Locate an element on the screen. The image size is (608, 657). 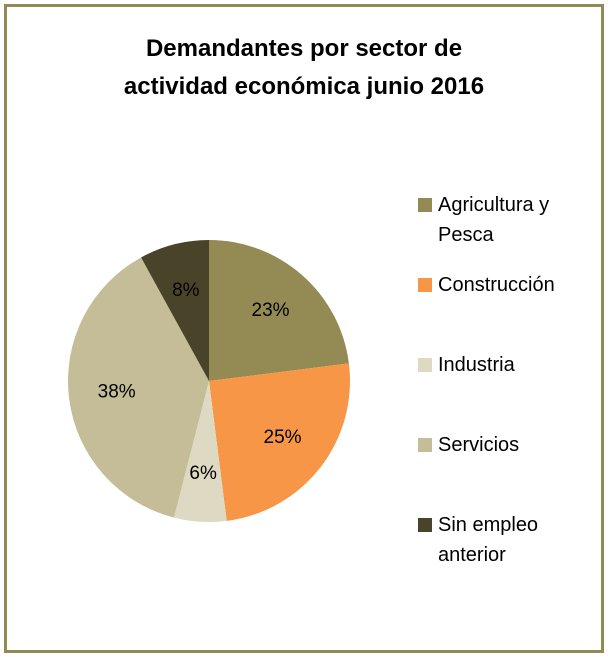
legend-entry: Industria is located at coordinates (508, 365).